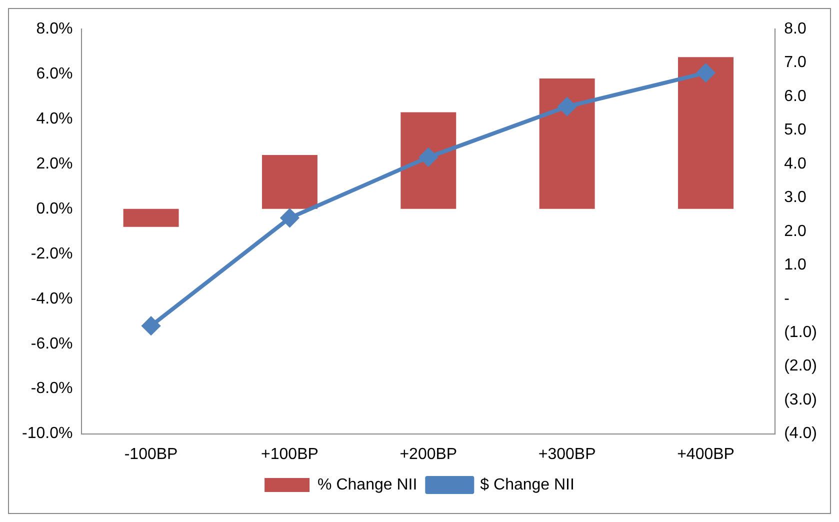 This screenshot has width=839, height=522. What do you see at coordinates (795, 29) in the screenshot?
I see `y2-tick-label: 8.0` at bounding box center [795, 29].